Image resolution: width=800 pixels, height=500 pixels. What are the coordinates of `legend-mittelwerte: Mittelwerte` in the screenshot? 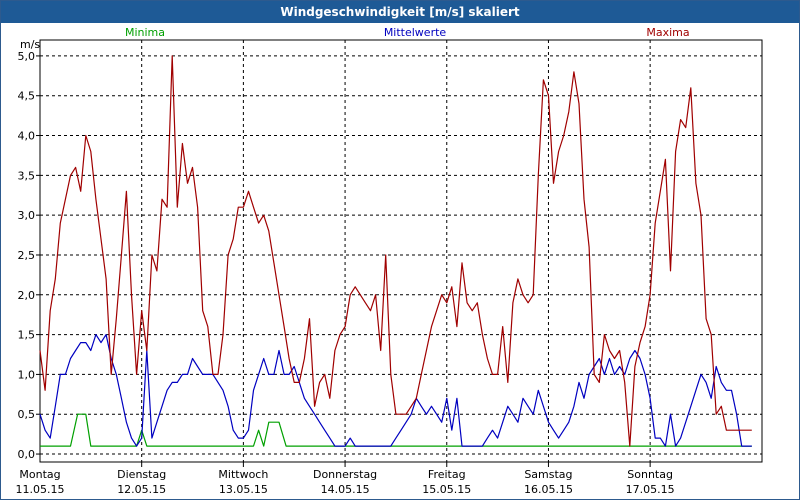 It's located at (415, 32).